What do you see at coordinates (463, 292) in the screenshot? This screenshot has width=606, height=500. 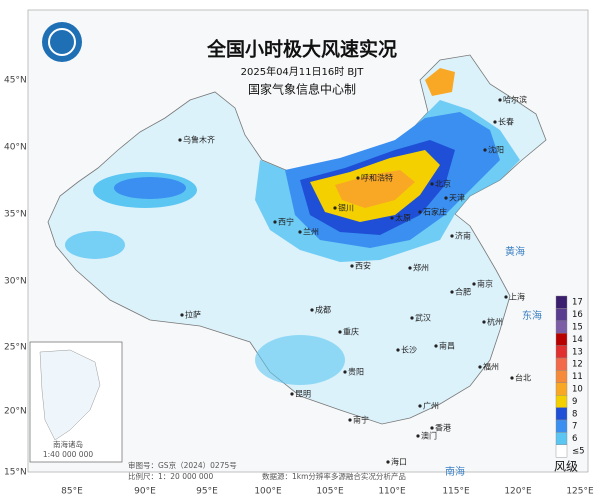 I see `city-label: 合肥` at bounding box center [463, 292].